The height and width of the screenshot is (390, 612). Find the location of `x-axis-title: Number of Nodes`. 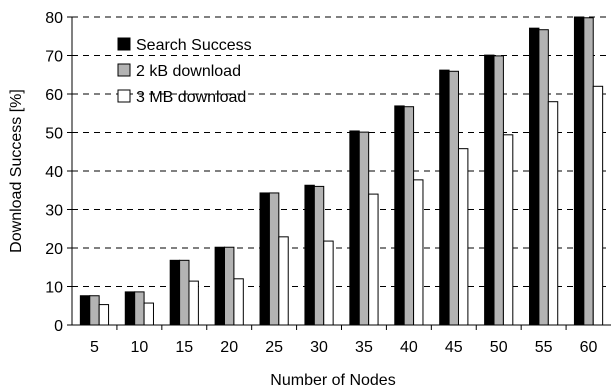

x-axis-title: Number of Nodes is located at coordinates (332, 380).